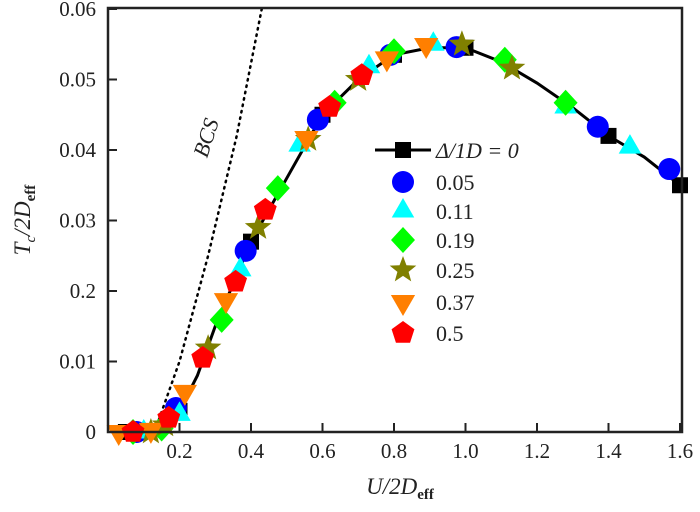 The height and width of the screenshot is (512, 700). I want to click on x-tick-label: 1.2, so click(537, 451).